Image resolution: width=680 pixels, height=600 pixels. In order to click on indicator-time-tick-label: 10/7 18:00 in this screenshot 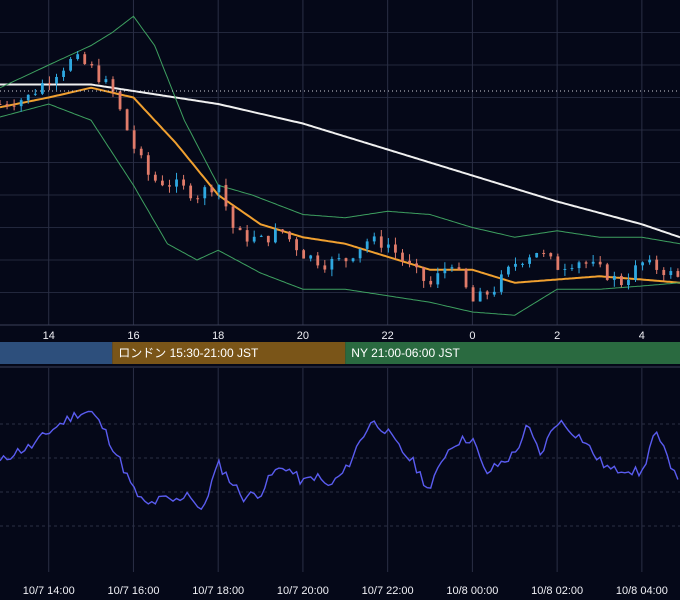, I will do `click(218, 591)`.